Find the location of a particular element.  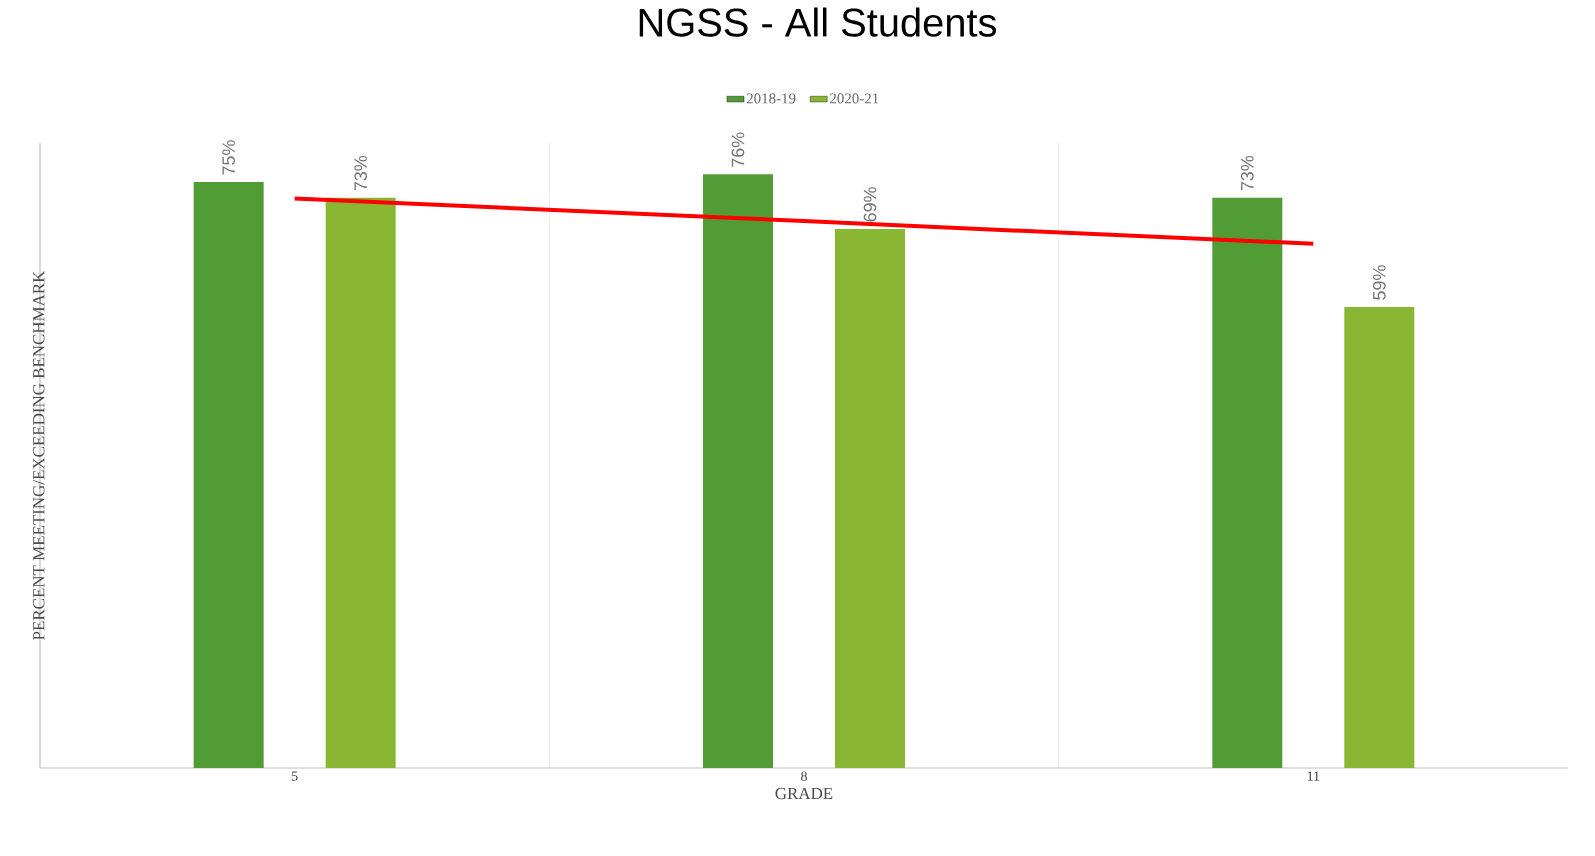

chart-title: NGSS - All Students is located at coordinates (818, 22).